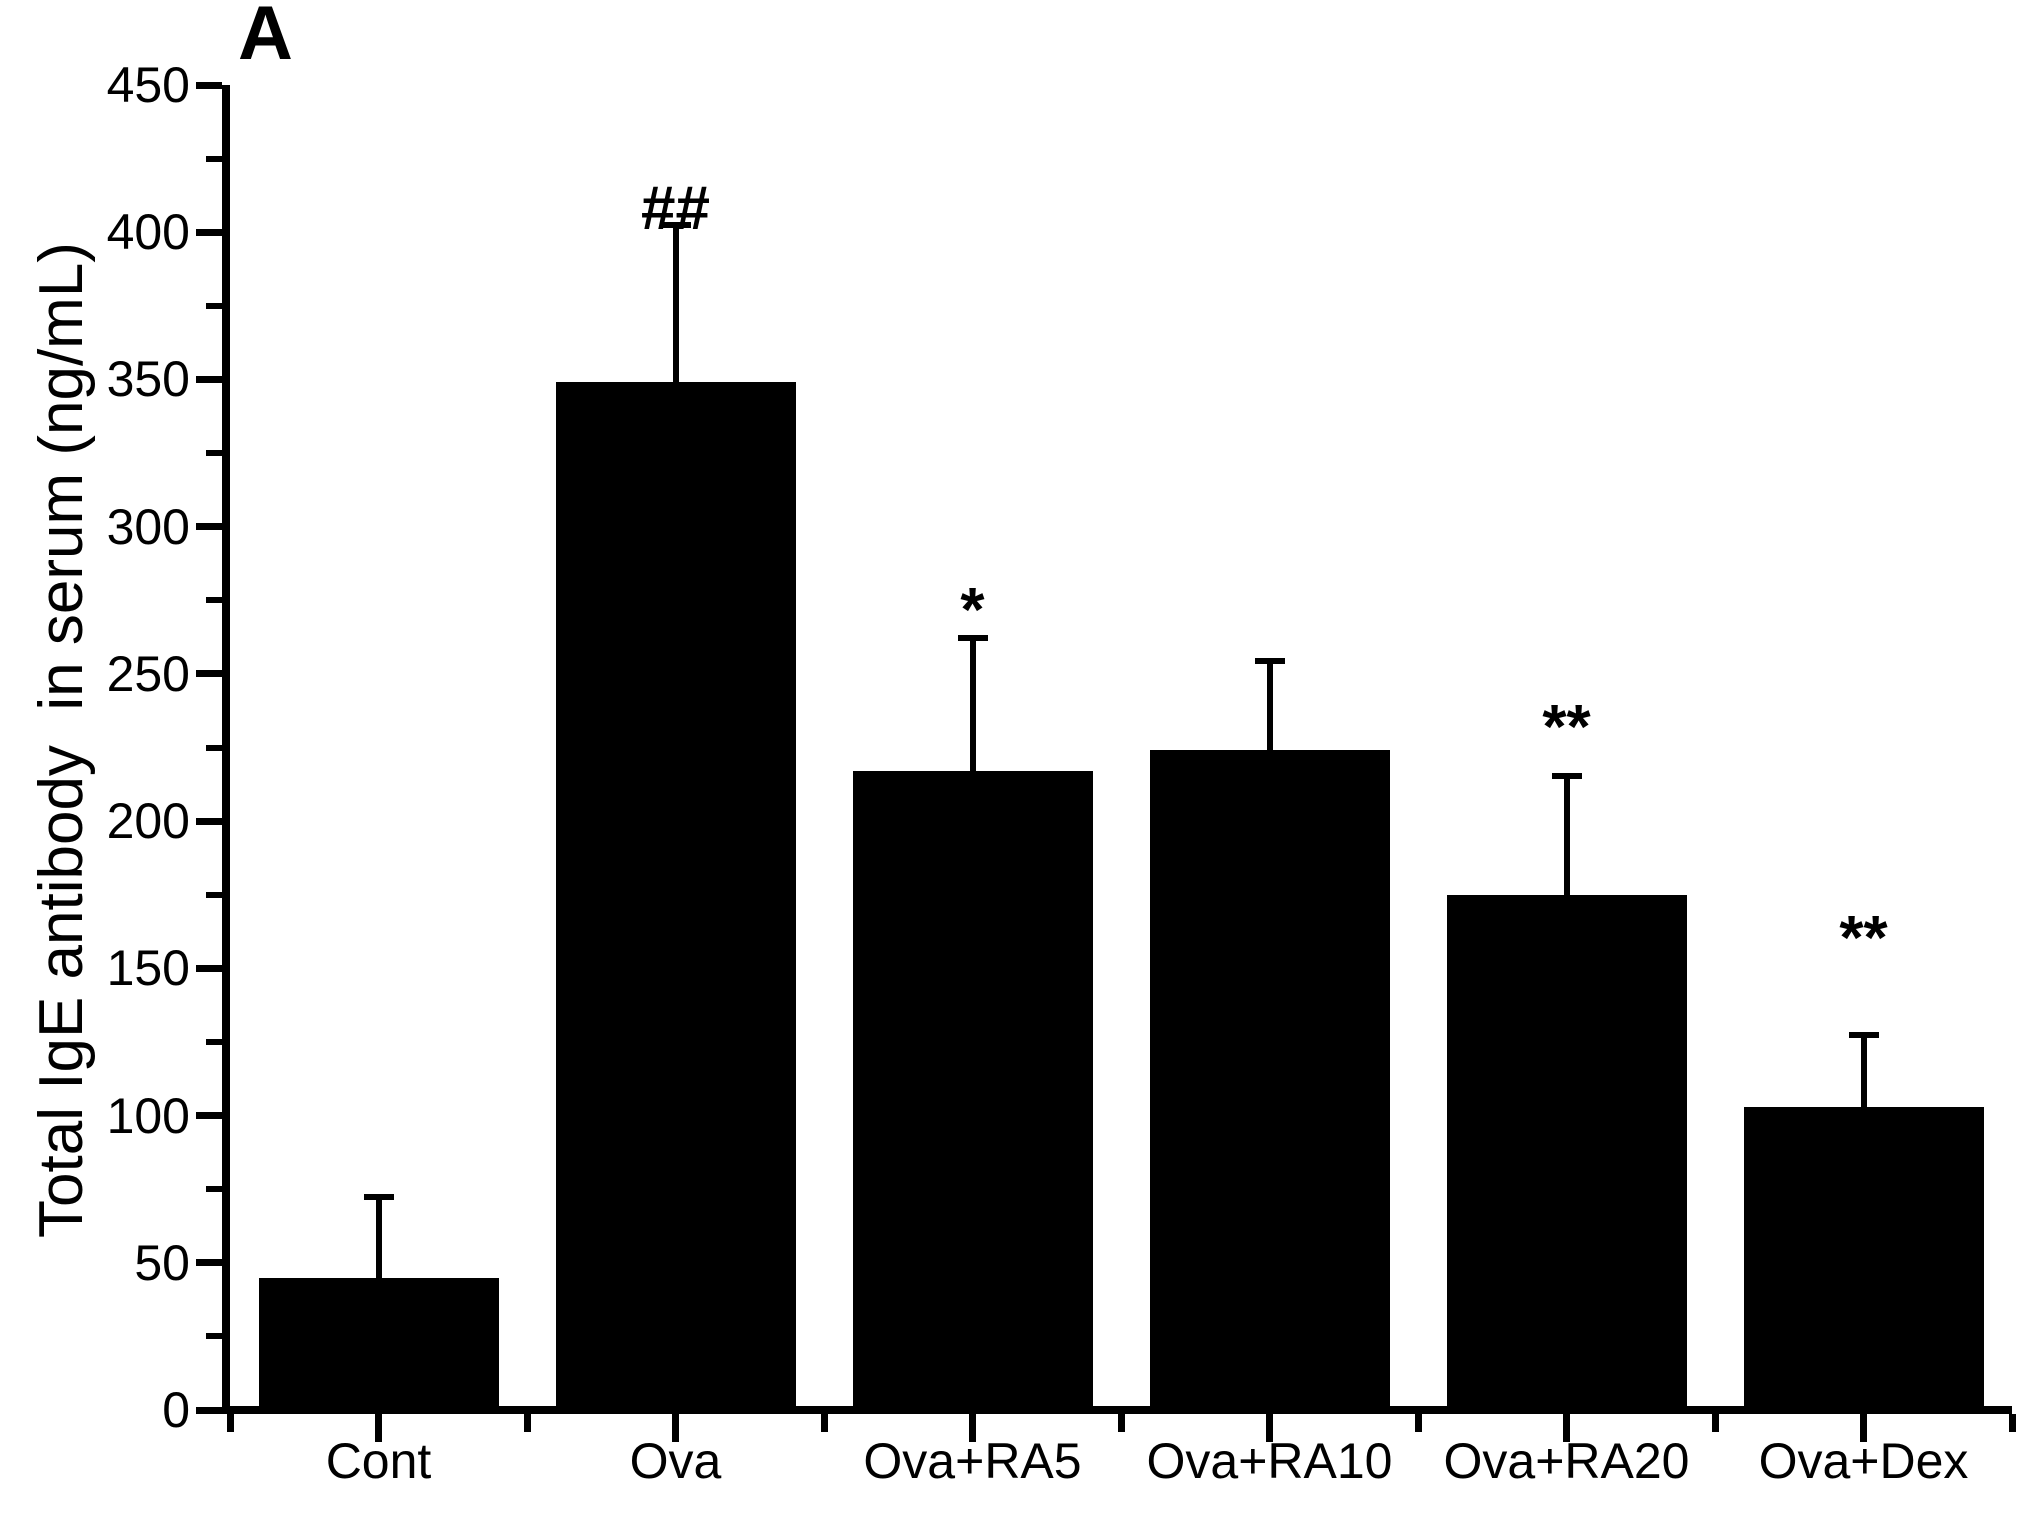  Describe the element at coordinates (148, 379) in the screenshot. I see `y-tick-label: 350` at that location.